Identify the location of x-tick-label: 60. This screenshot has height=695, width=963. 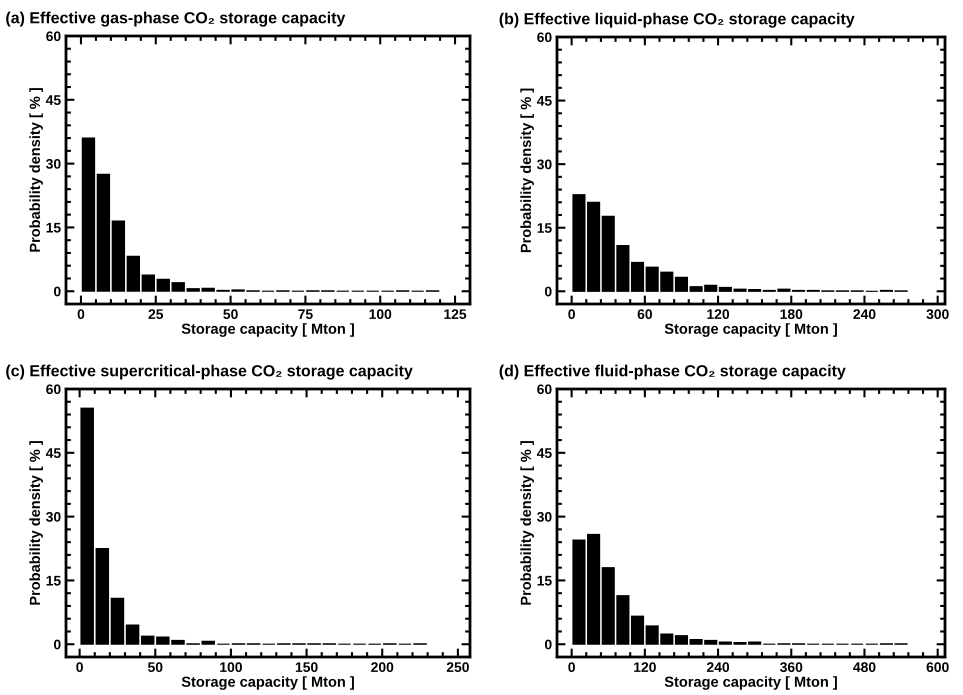
(645, 314).